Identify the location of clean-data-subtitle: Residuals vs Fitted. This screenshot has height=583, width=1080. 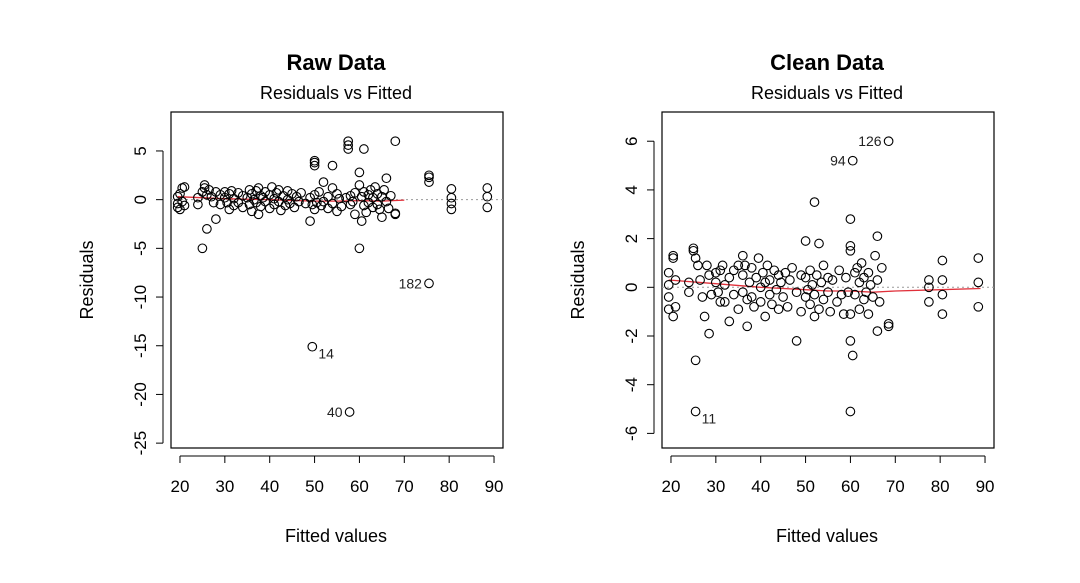
(827, 93).